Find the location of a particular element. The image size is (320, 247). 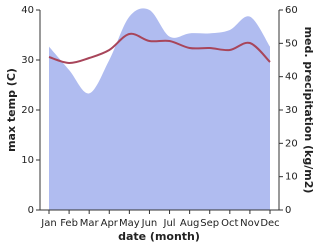

y2-tick-label: 10 is located at coordinates (291, 177).